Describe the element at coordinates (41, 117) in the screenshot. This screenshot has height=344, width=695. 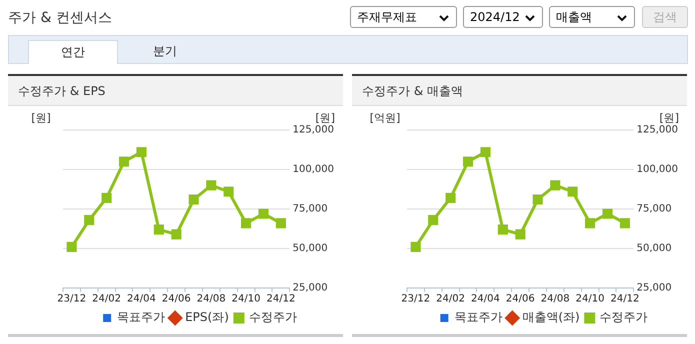
I see `y-axis-title: [원]` at that location.